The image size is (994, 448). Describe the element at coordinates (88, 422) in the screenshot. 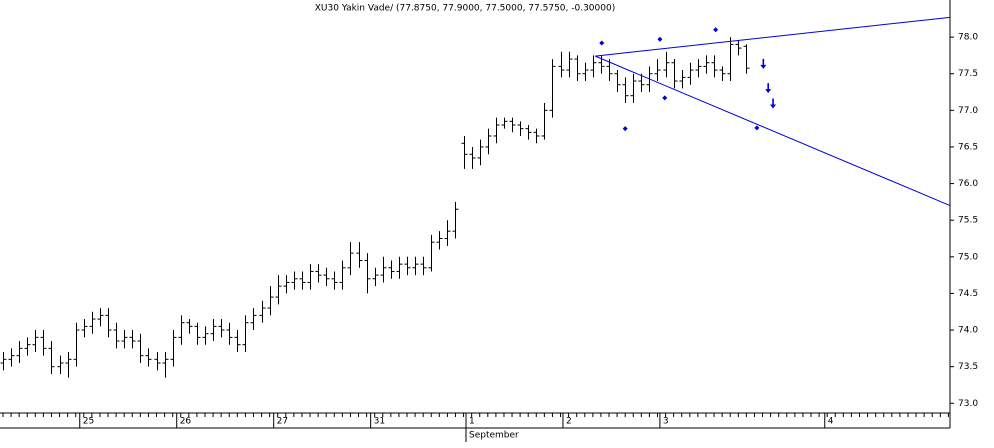

I see `x-tick-label: 25` at that location.